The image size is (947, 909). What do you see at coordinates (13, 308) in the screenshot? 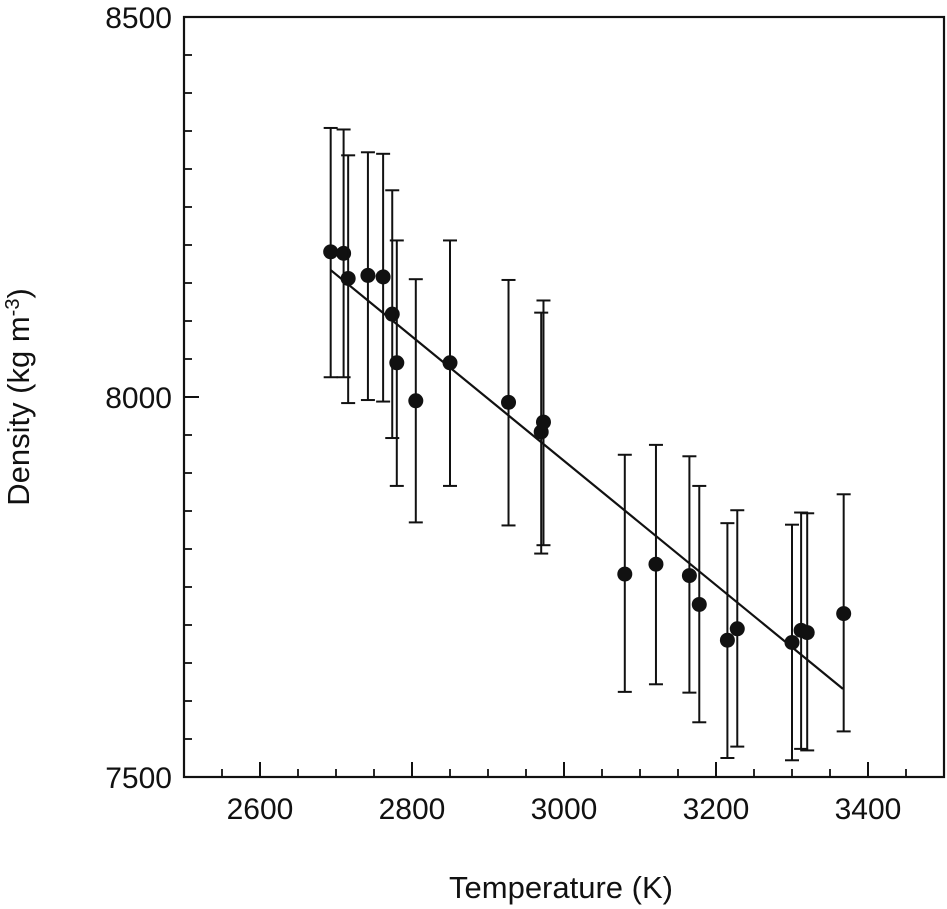
I see `y-axis-label-superscript: -3` at bounding box center [13, 308].